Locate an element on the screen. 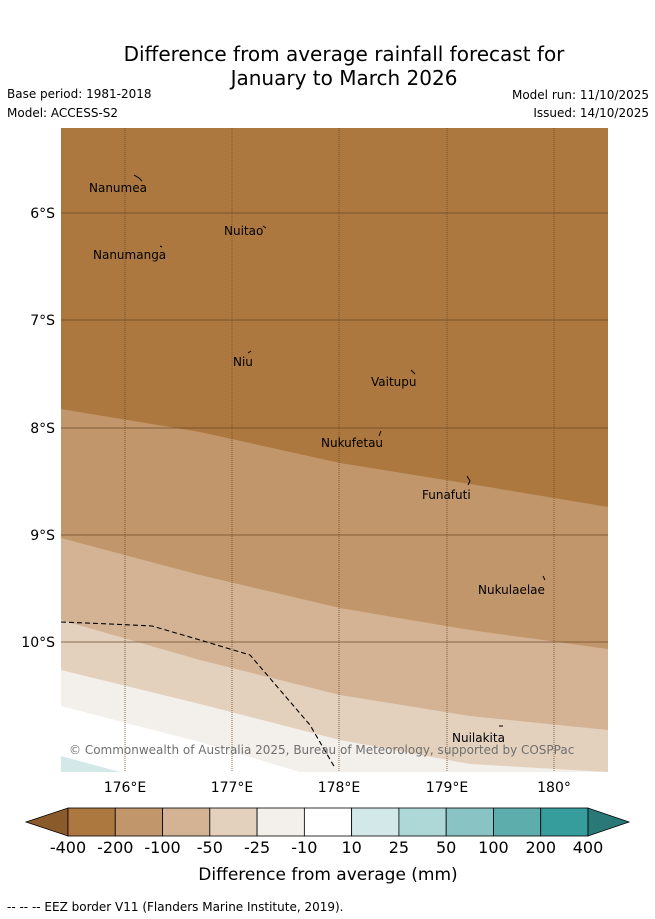 This screenshot has height=919, width=655. title-line-2: January to March 2026 is located at coordinates (344, 78).